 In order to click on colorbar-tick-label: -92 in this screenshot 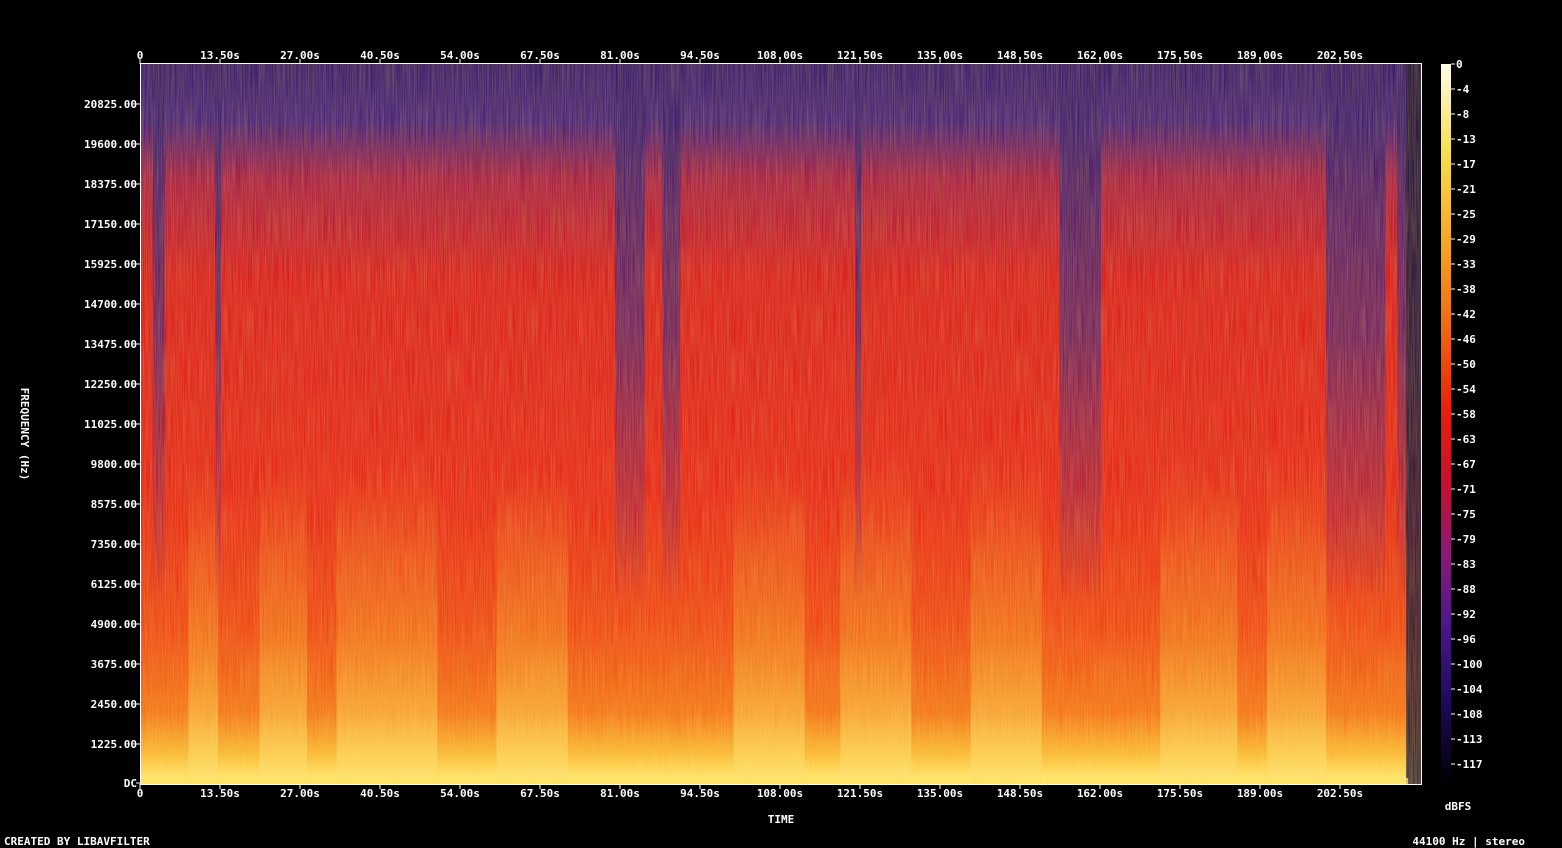, I will do `click(1466, 614)`.